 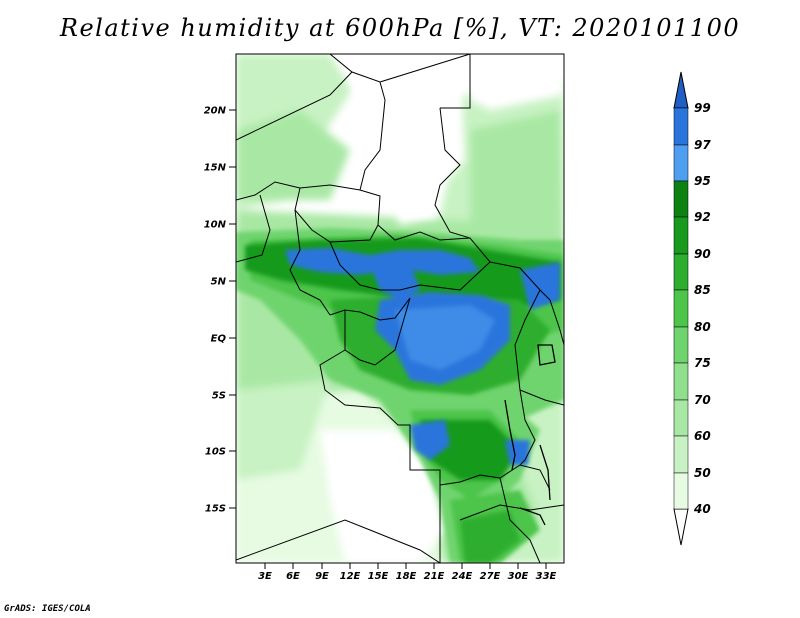 I want to click on colorbar-label: 75, so click(x=702, y=363).